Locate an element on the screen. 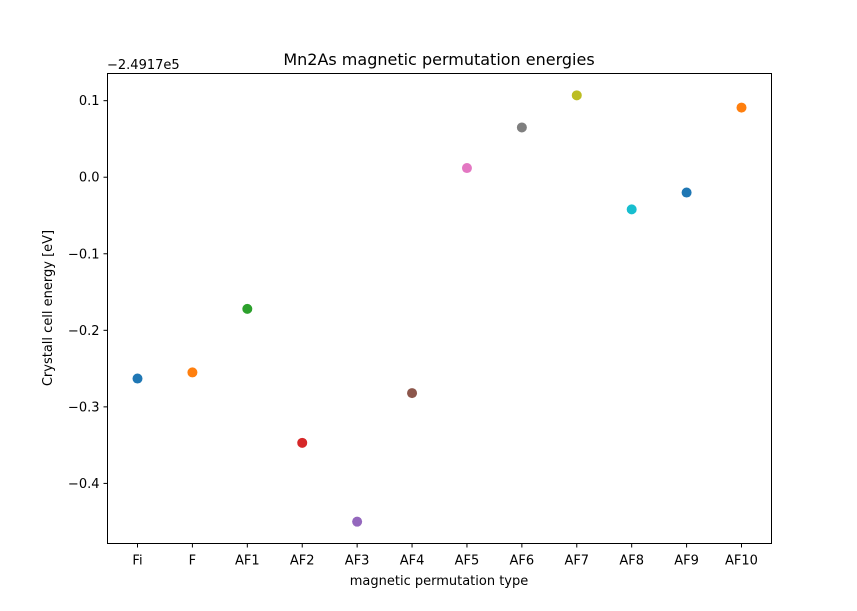 Image resolution: width=857 pixels, height=611 pixels. y-axis-label: Crystall cell energy [eV] is located at coordinates (48, 308).